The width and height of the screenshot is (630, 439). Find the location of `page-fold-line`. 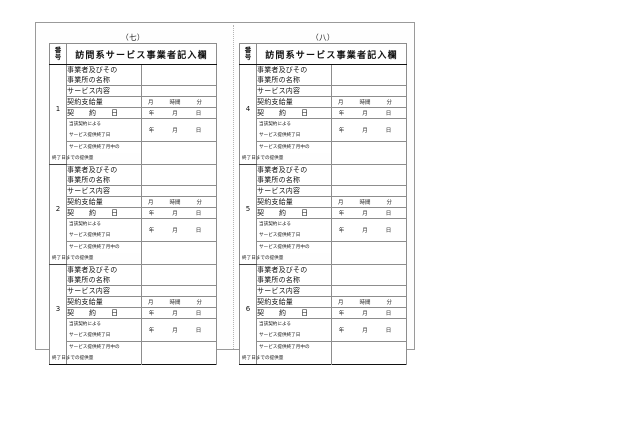

page-fold-line is located at coordinates (233, 187).